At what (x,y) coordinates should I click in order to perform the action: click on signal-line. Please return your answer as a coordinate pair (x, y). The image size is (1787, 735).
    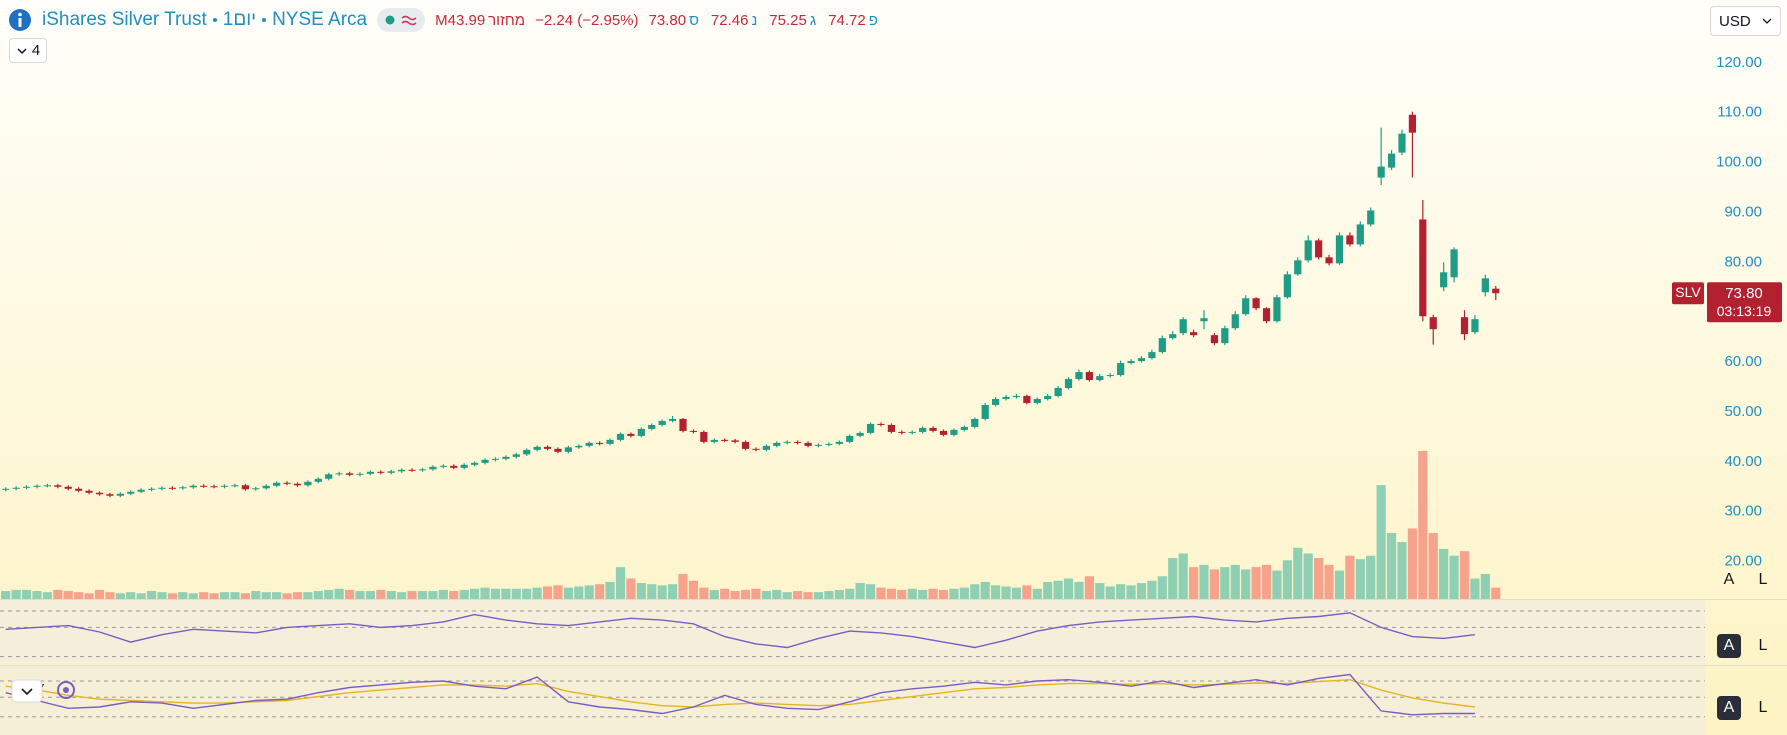
    Looking at the image, I should click on (740, 693).